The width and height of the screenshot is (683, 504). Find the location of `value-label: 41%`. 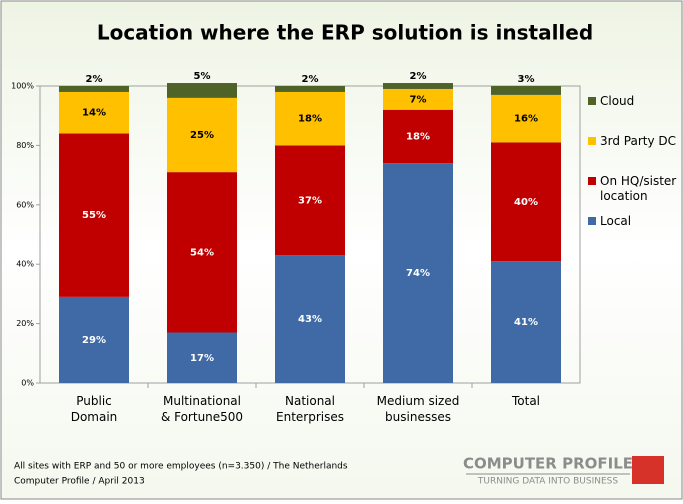

value-label: 41% is located at coordinates (526, 322).